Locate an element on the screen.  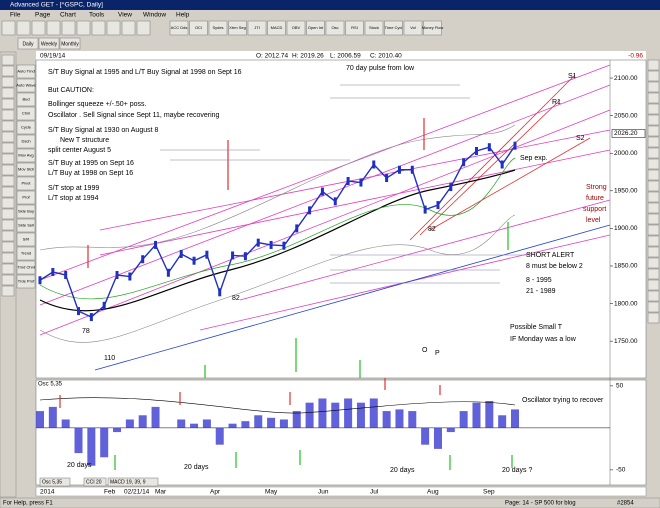
bottom-tab-label: MACD 19, 39, 9 is located at coordinates (128, 482).